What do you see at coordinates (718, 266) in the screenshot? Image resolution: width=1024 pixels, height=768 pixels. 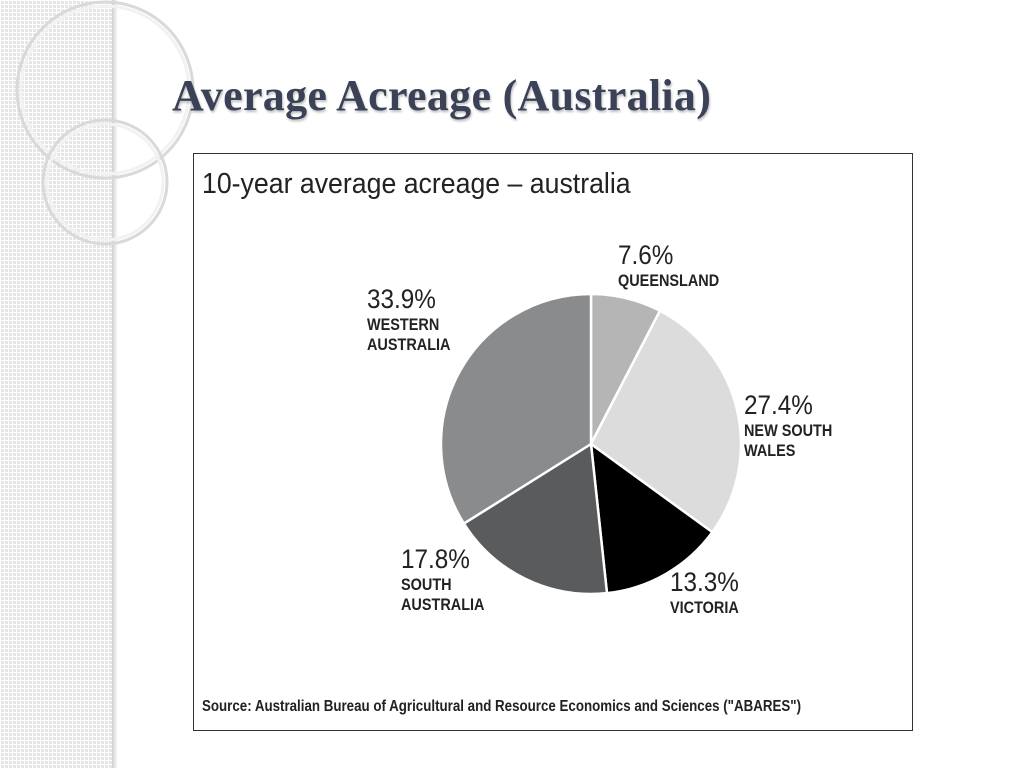 I see `slice-label-queensland: 7.6% QUEENSLAND` at bounding box center [718, 266].